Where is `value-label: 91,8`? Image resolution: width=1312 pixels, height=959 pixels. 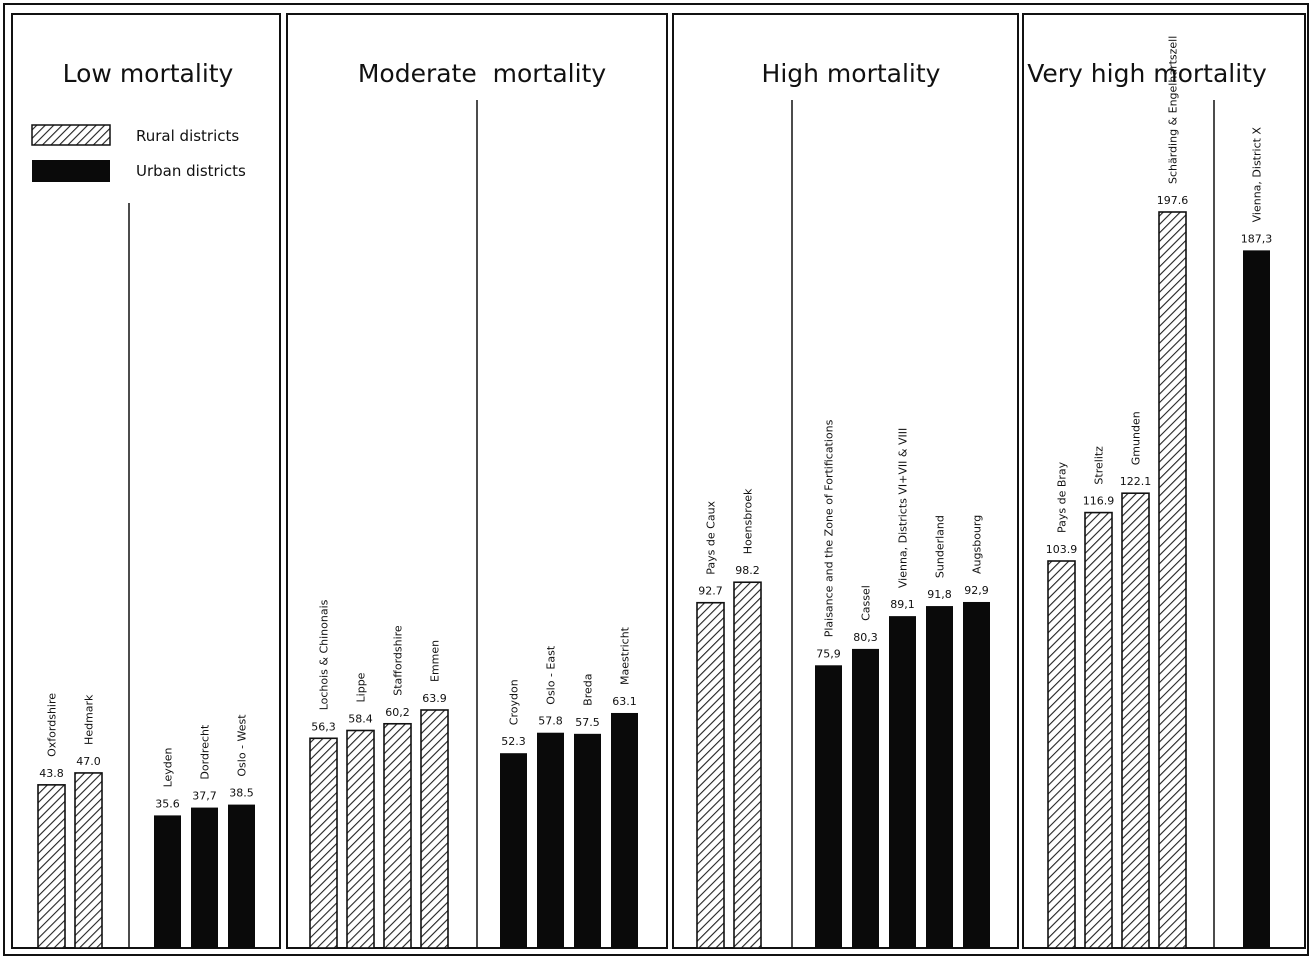
value-label: 91,8 is located at coordinates (939, 594).